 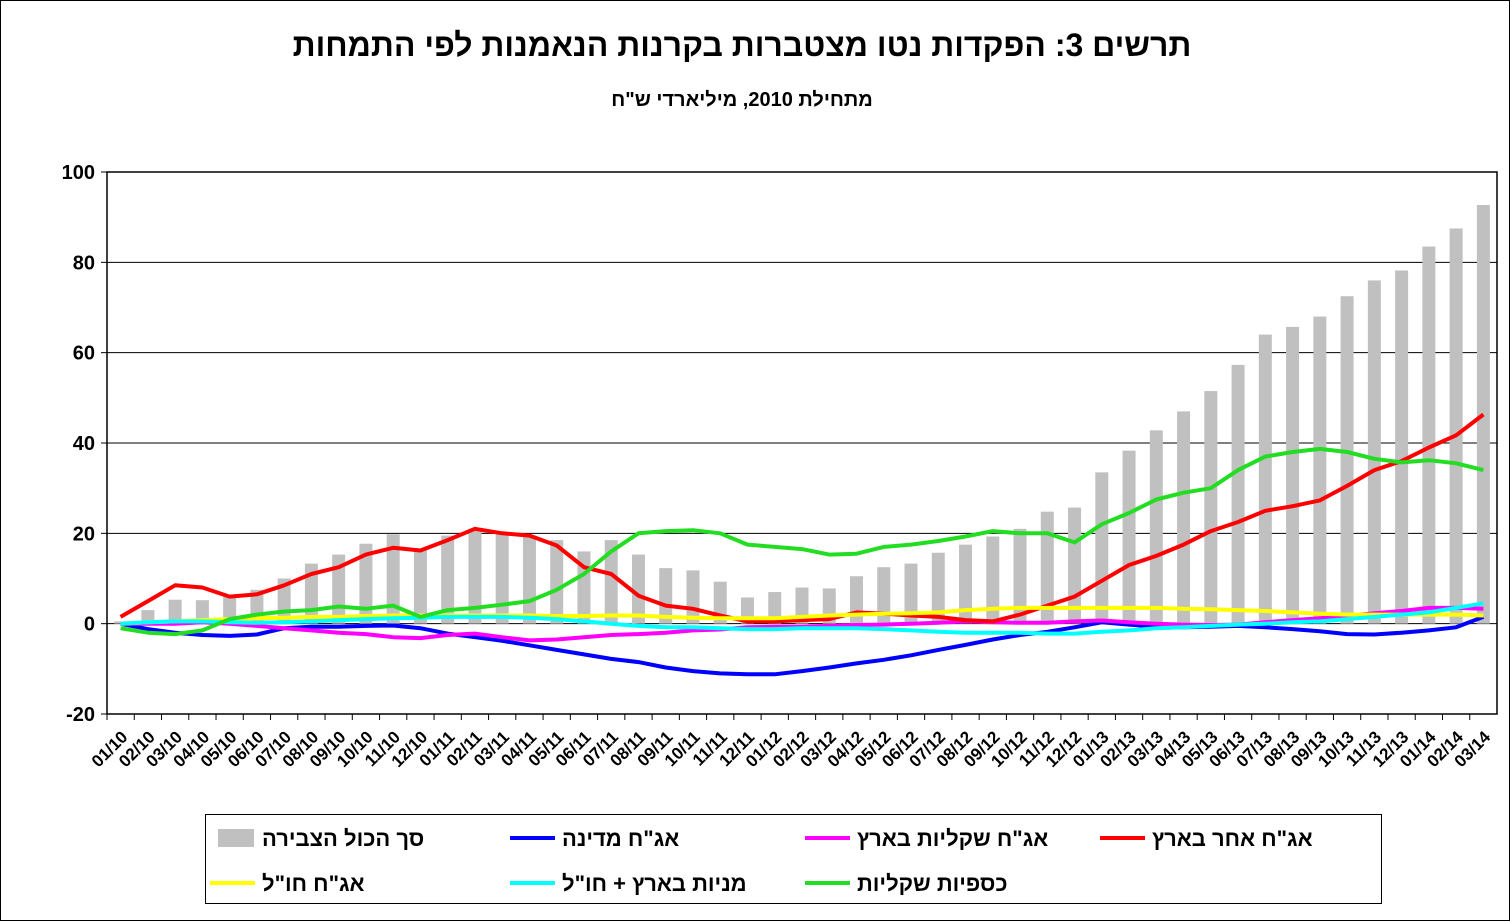 I want to click on legend-label: אג"ח אחר בארץ, so click(x=1232, y=838).